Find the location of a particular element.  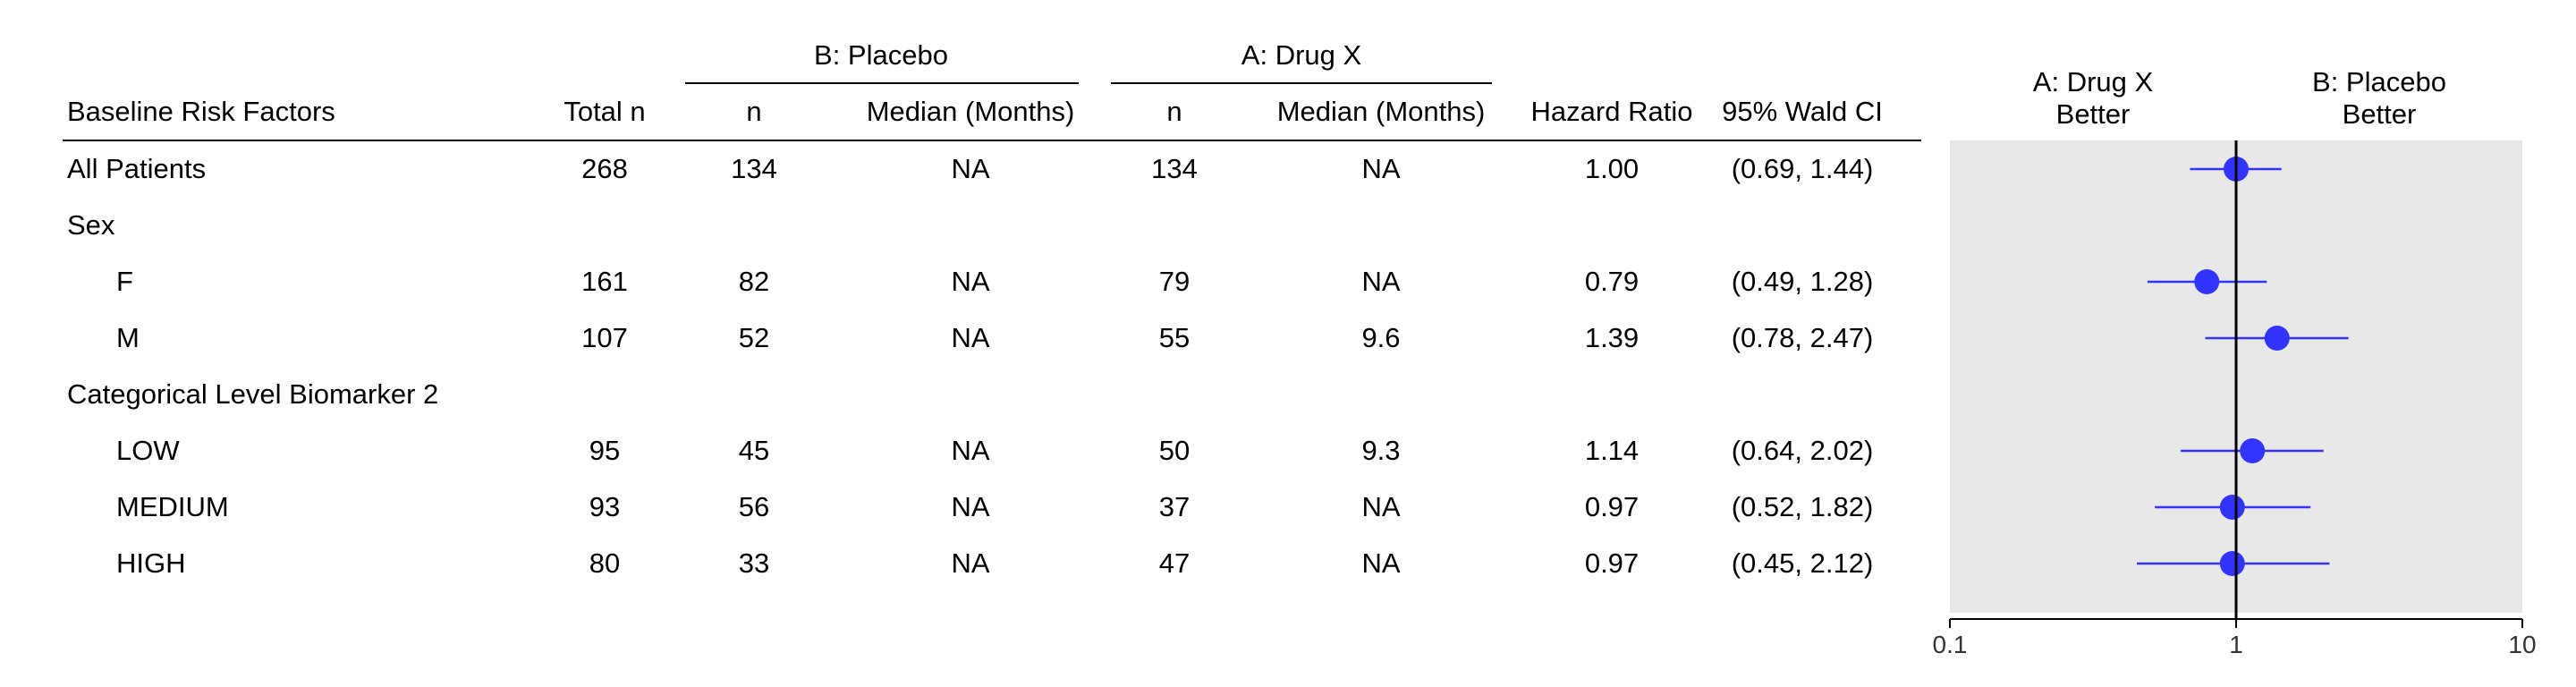

cell-drug-n: 47 is located at coordinates (1174, 563).